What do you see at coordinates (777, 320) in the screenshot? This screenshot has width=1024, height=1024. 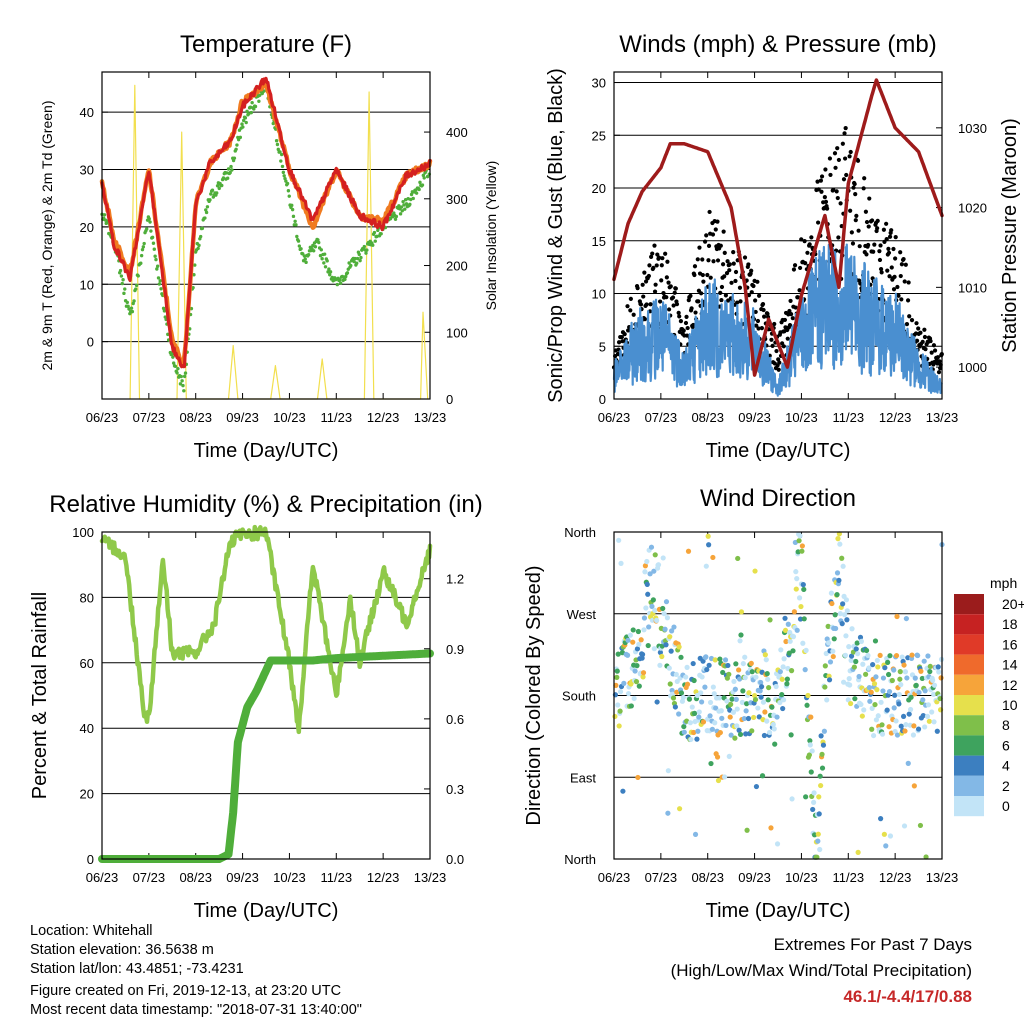 I see `wind-speed-line` at bounding box center [777, 320].